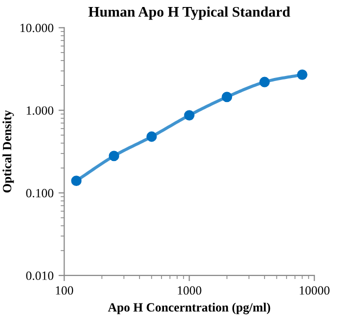 Image resolution: width=338 pixels, height=326 pixels. What do you see at coordinates (40, 275) in the screenshot?
I see `y-tick-label: 0.010` at bounding box center [40, 275].